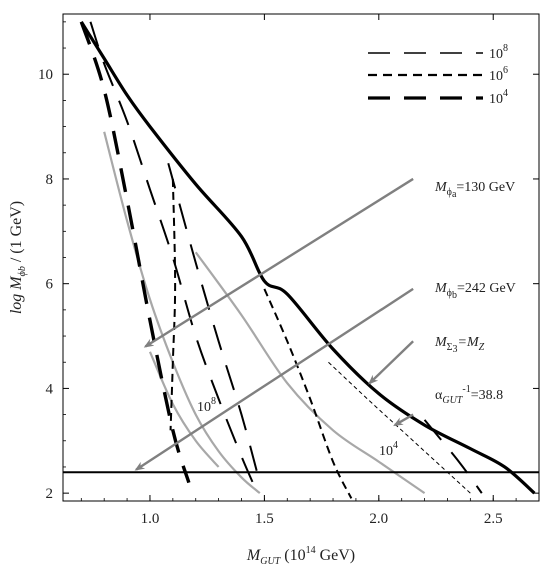 This screenshot has height=575, width=554. What do you see at coordinates (50, 285) in the screenshot?
I see `y-tick-label: 6` at bounding box center [50, 285].